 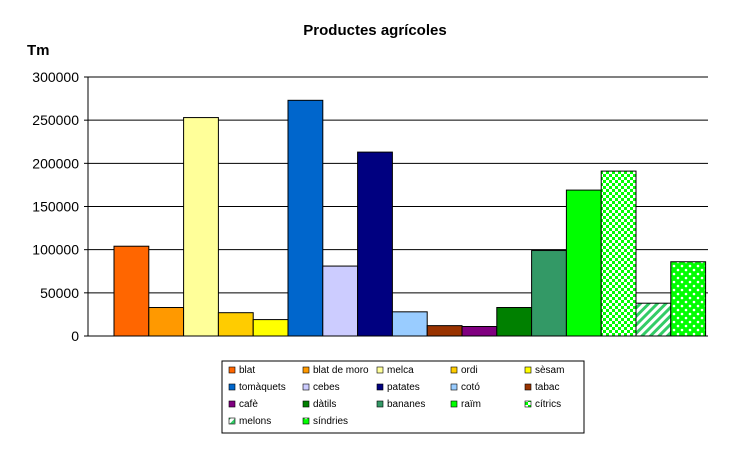 I want to click on chart-title: Productes agrícoles, so click(x=374, y=30).